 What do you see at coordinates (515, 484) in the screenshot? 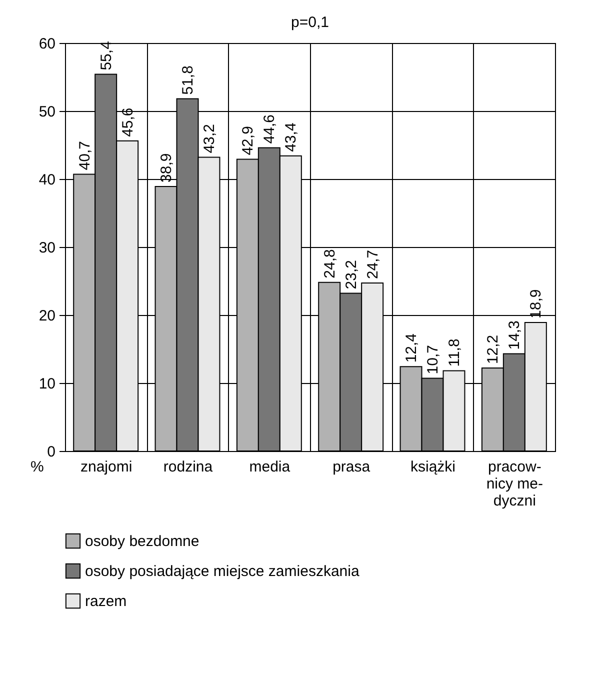
I see `x-tick-label: pracow- nicy me- dyczni` at bounding box center [515, 484].